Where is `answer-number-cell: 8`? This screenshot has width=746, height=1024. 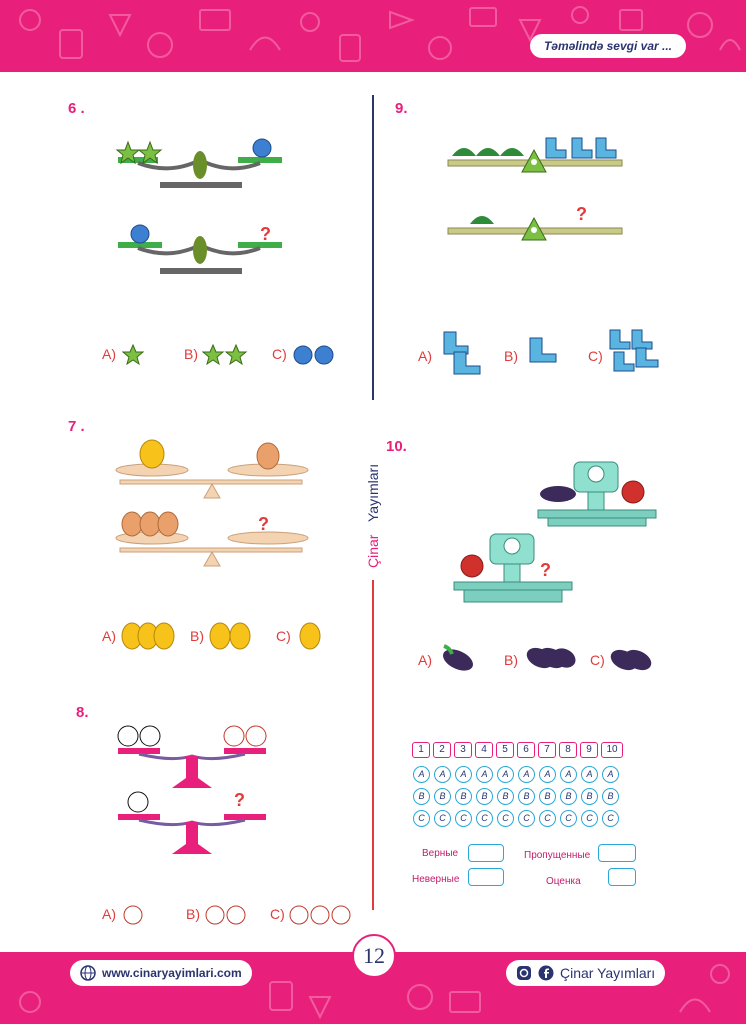
answer-number-cell: 8 is located at coordinates (568, 750).